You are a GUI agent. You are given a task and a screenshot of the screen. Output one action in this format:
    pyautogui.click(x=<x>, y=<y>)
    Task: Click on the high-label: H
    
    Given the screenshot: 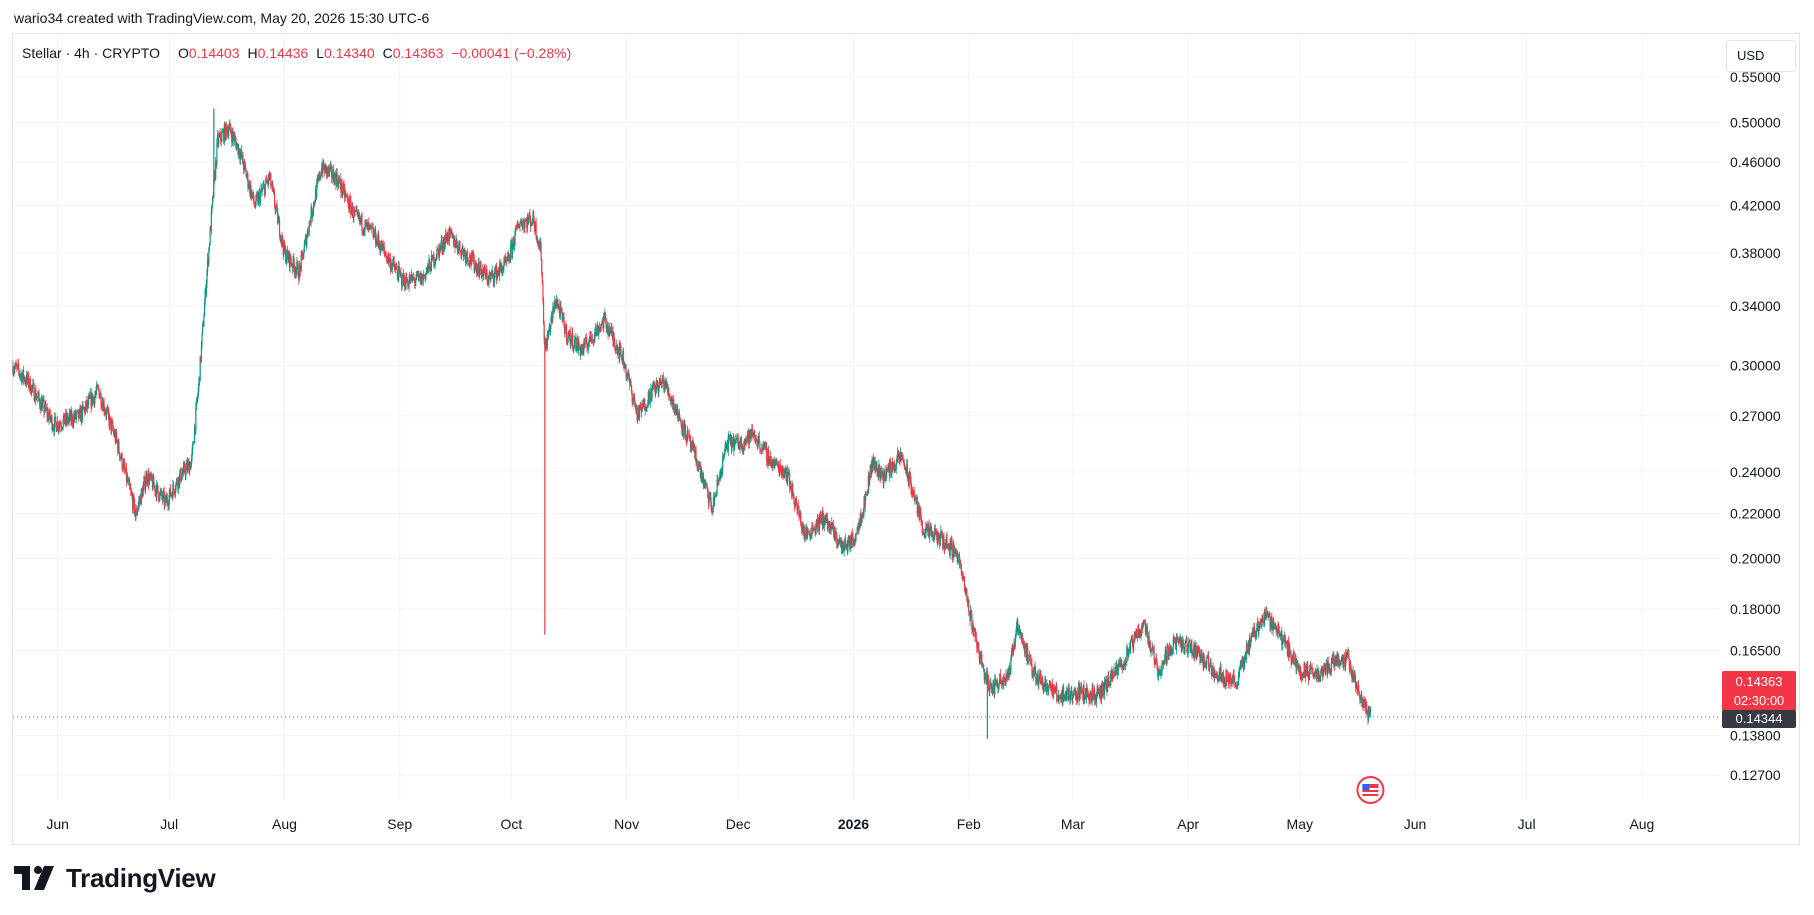 What is the action you would take?
    pyautogui.click(x=252, y=53)
    